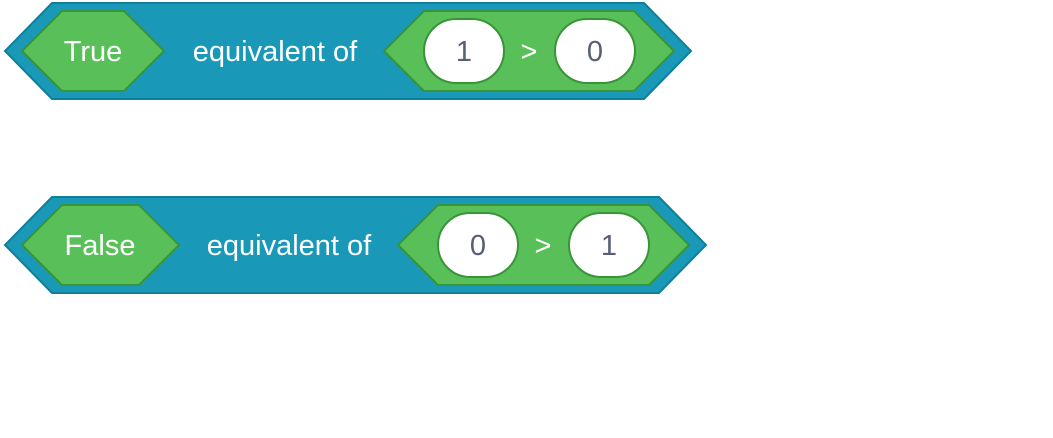 Image resolution: width=1053 pixels, height=438 pixels. I want to click on mid-label-2: equivalent of, so click(289, 246).